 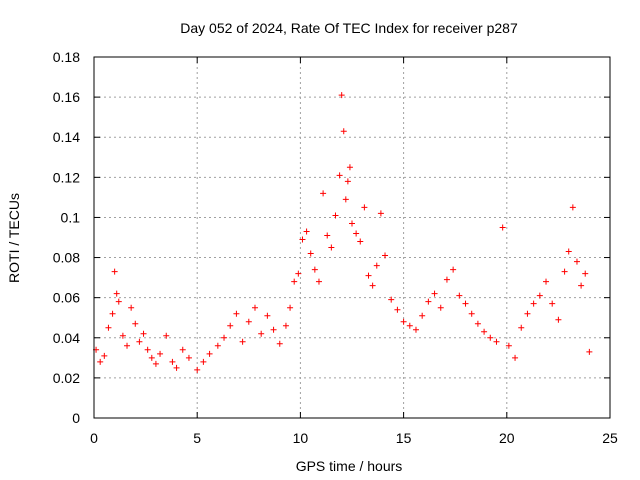 What do you see at coordinates (404, 438) in the screenshot?
I see `x-tick-label: 15` at bounding box center [404, 438].